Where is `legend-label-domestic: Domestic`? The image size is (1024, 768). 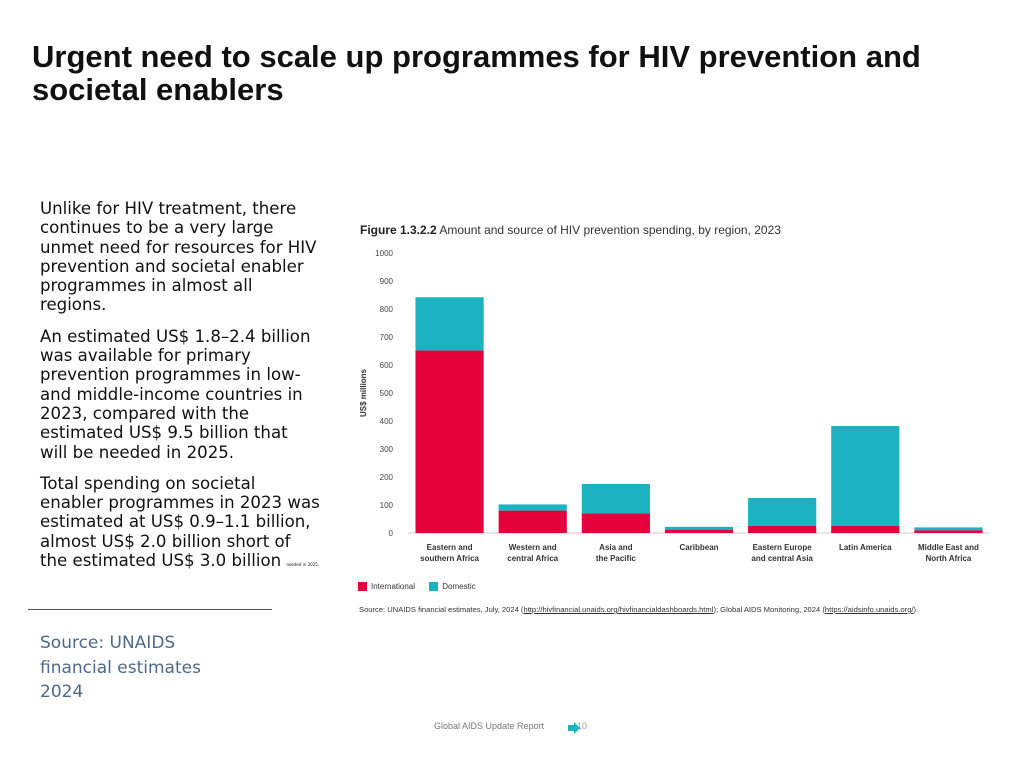
legend-label-domestic: Domestic is located at coordinates (459, 586).